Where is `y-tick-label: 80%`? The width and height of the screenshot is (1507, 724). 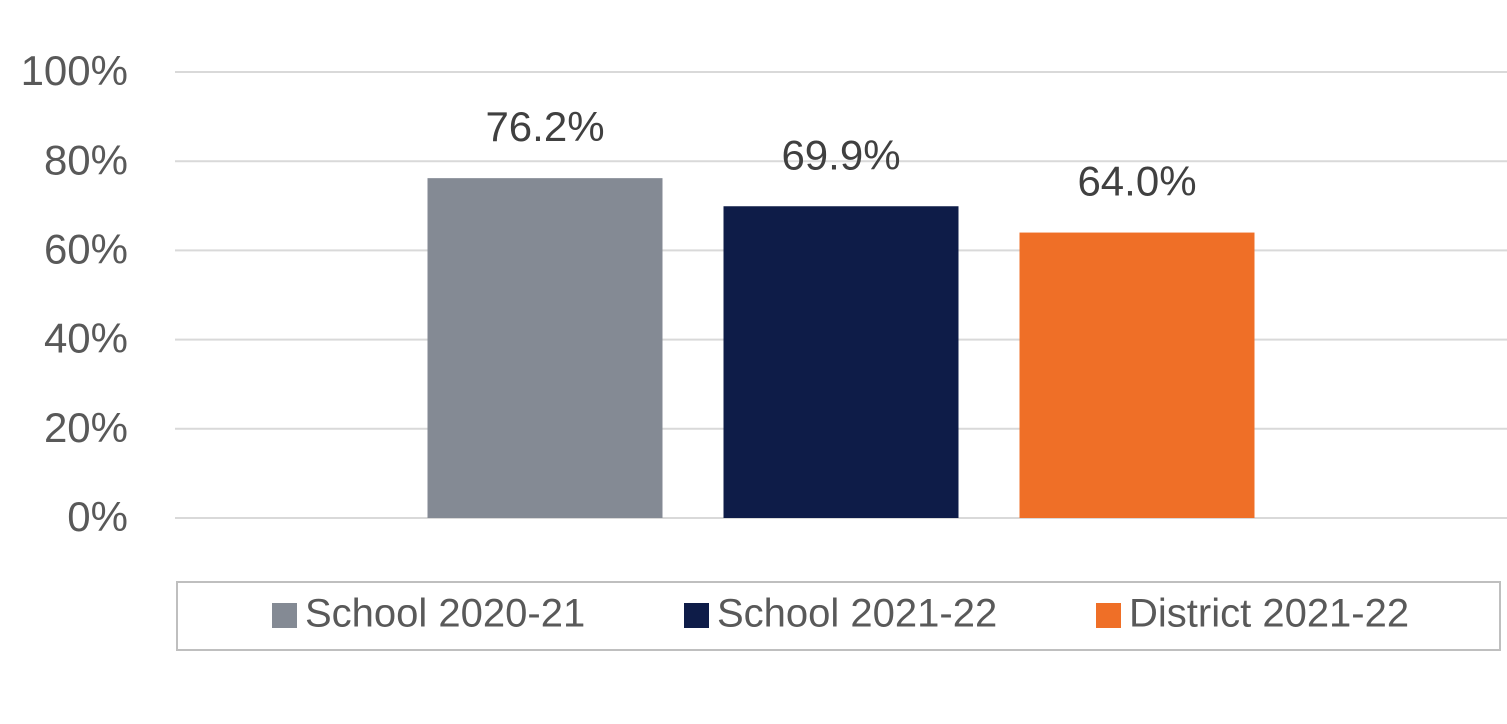
y-tick-label: 80% is located at coordinates (86, 159).